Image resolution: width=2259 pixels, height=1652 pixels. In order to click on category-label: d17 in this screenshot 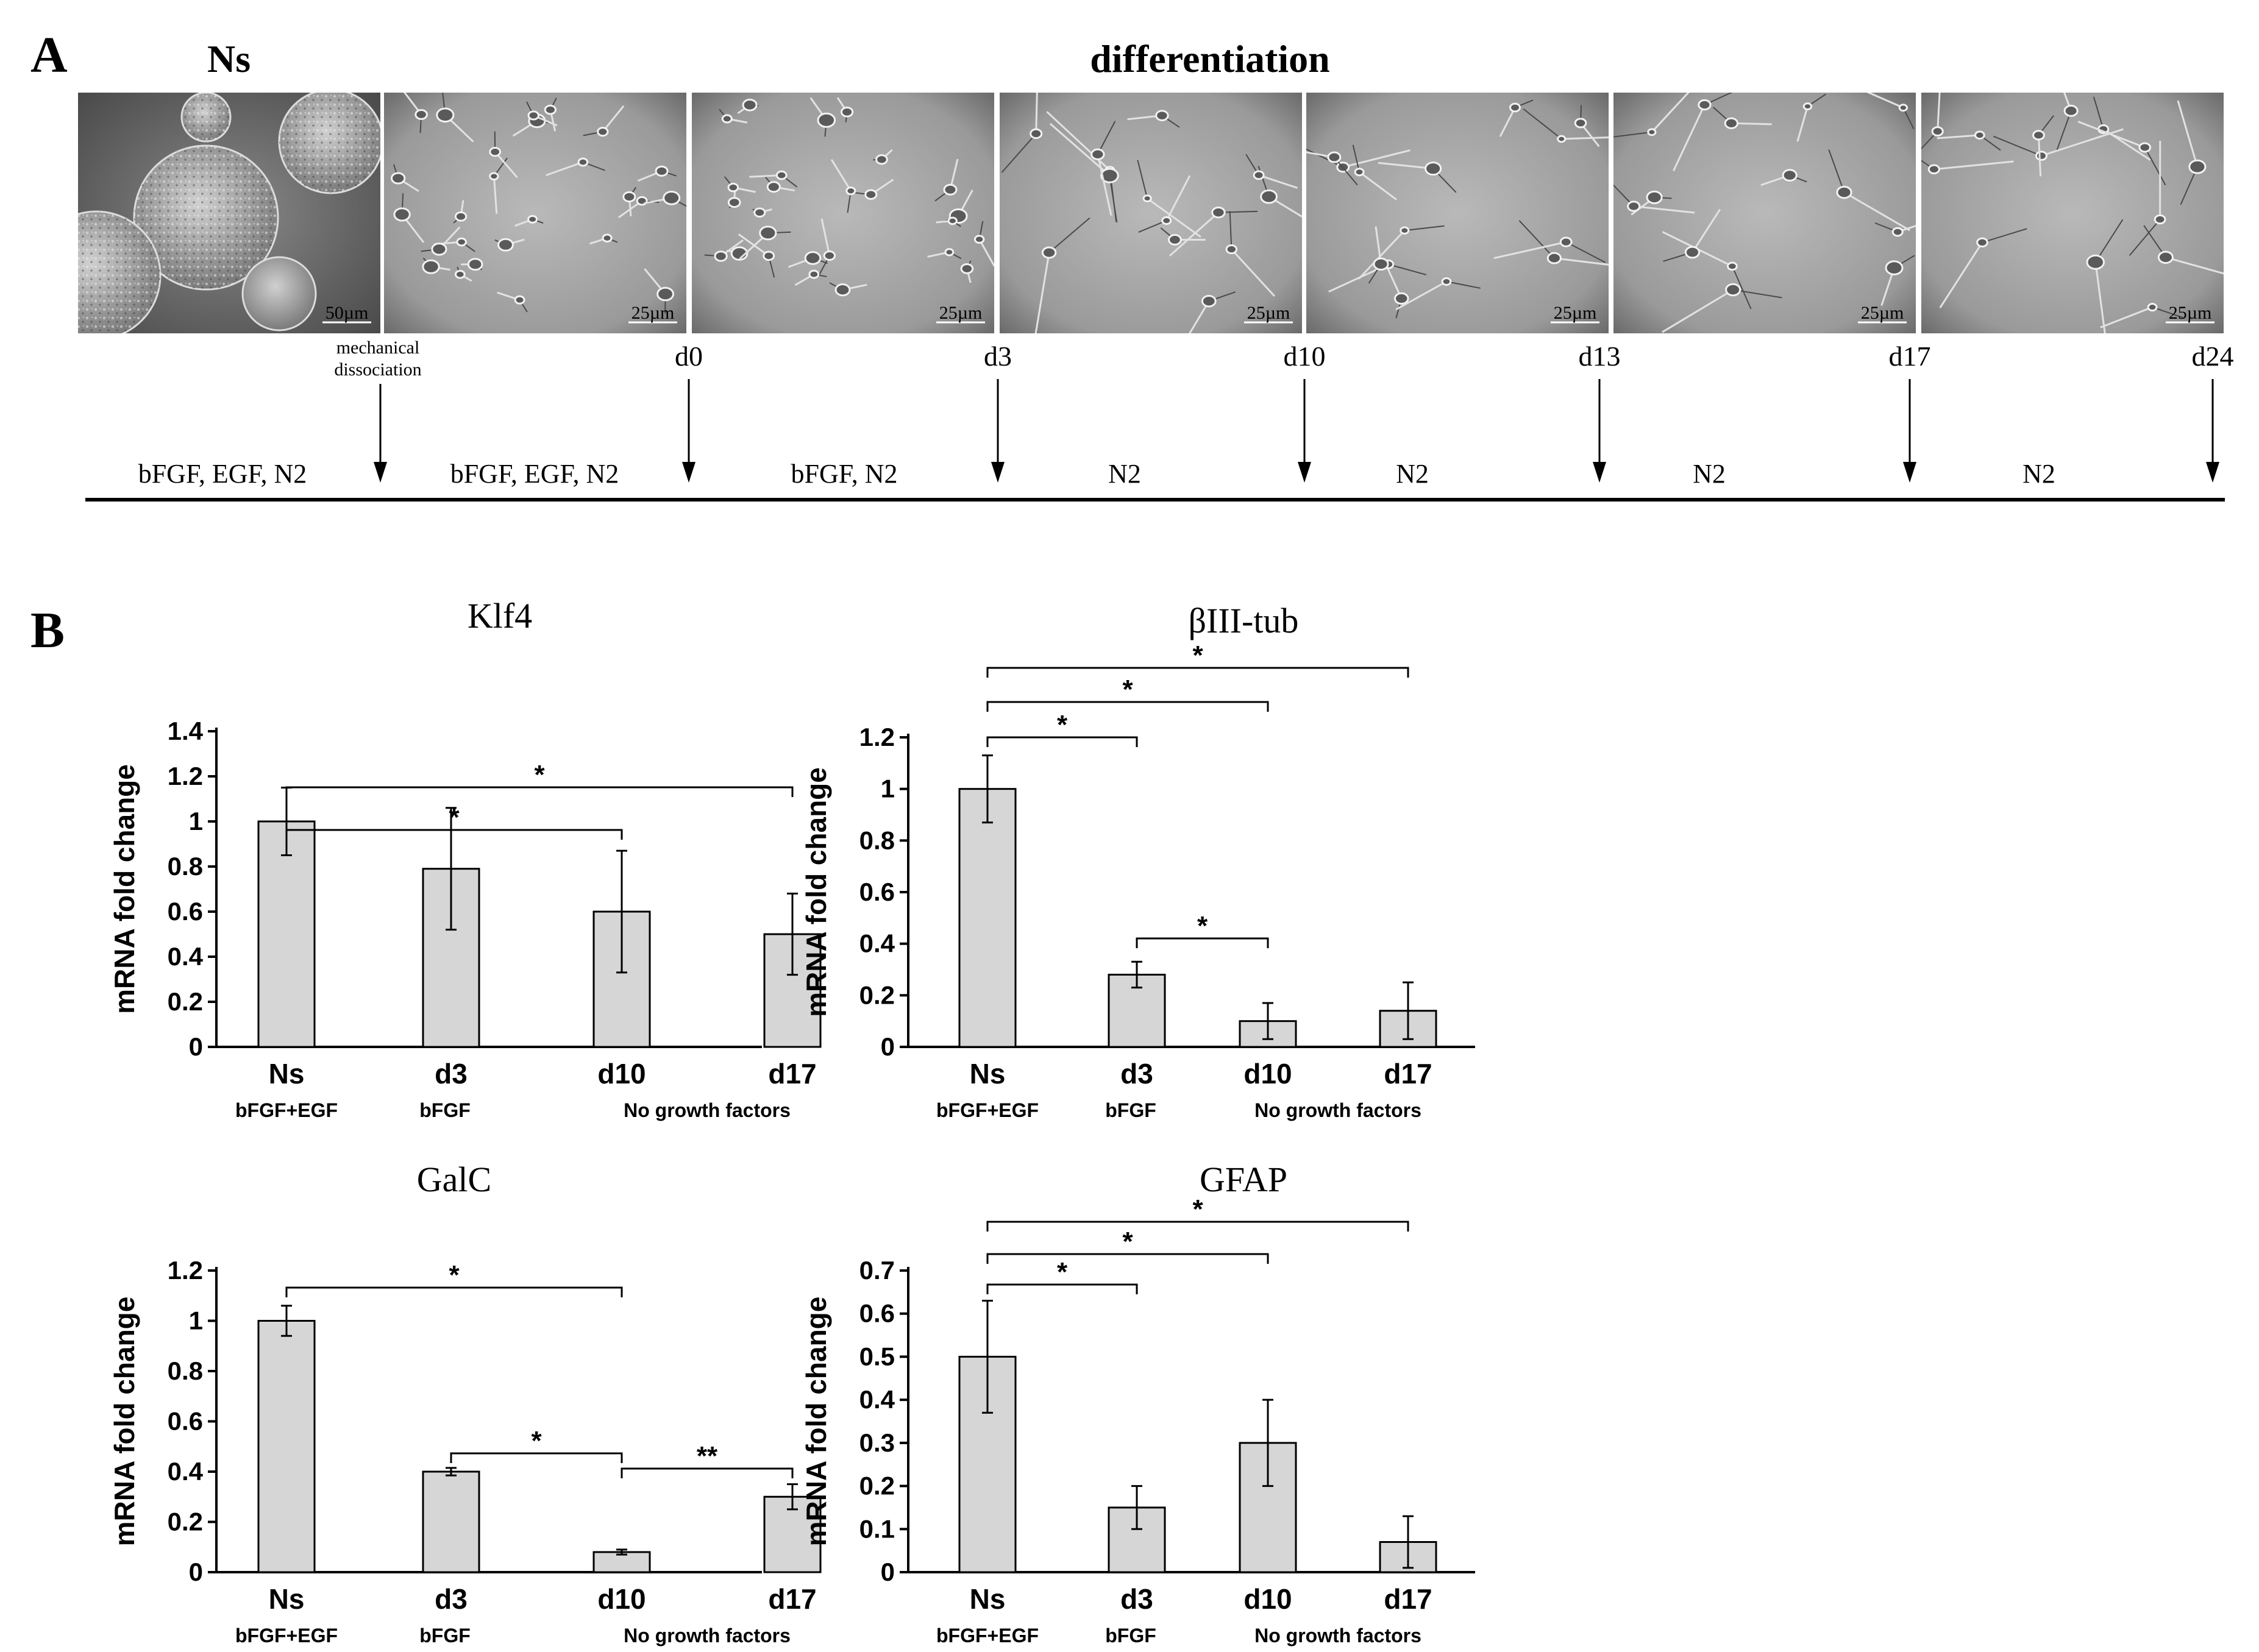, I will do `click(792, 1599)`.